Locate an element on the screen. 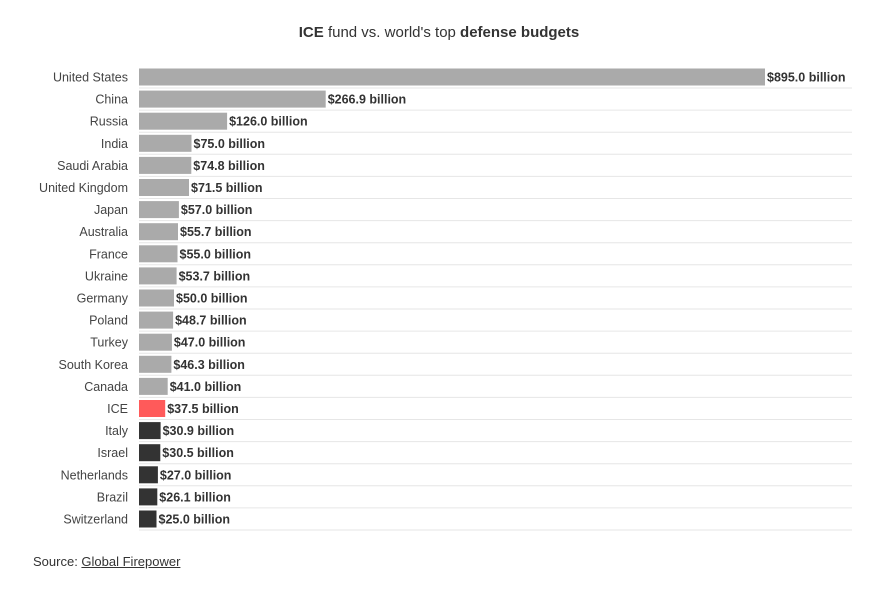 The height and width of the screenshot is (595, 878). value-label-south-korea: $46.3 billion is located at coordinates (209, 365).